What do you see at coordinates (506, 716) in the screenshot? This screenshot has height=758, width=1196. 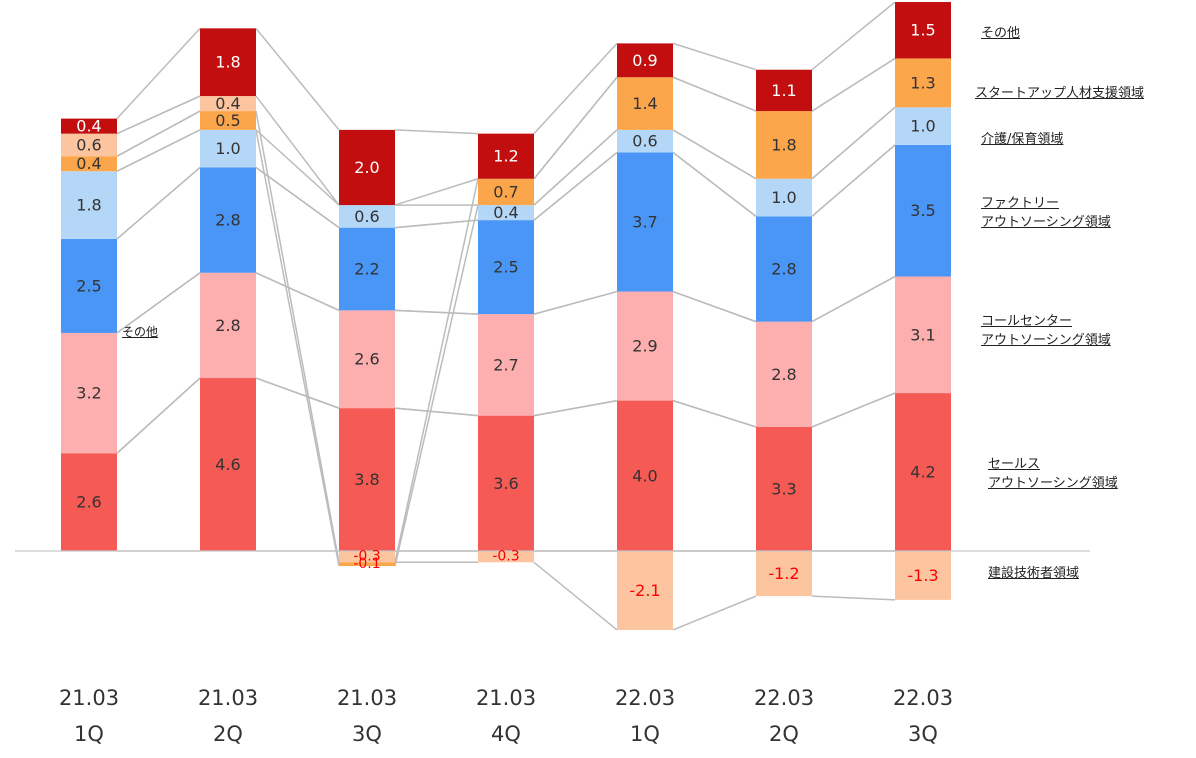 I see `x-tick-label-4: 21.03 4Q` at bounding box center [506, 716].